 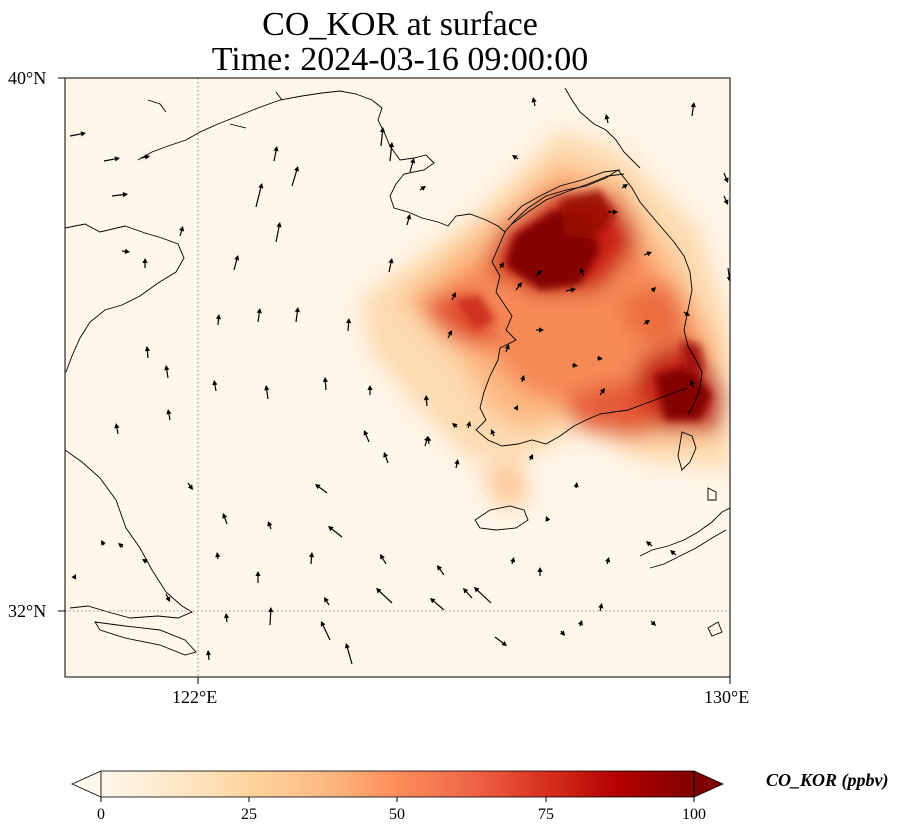 What do you see at coordinates (694, 814) in the screenshot?
I see `colorbar-tick-100: 100` at bounding box center [694, 814].